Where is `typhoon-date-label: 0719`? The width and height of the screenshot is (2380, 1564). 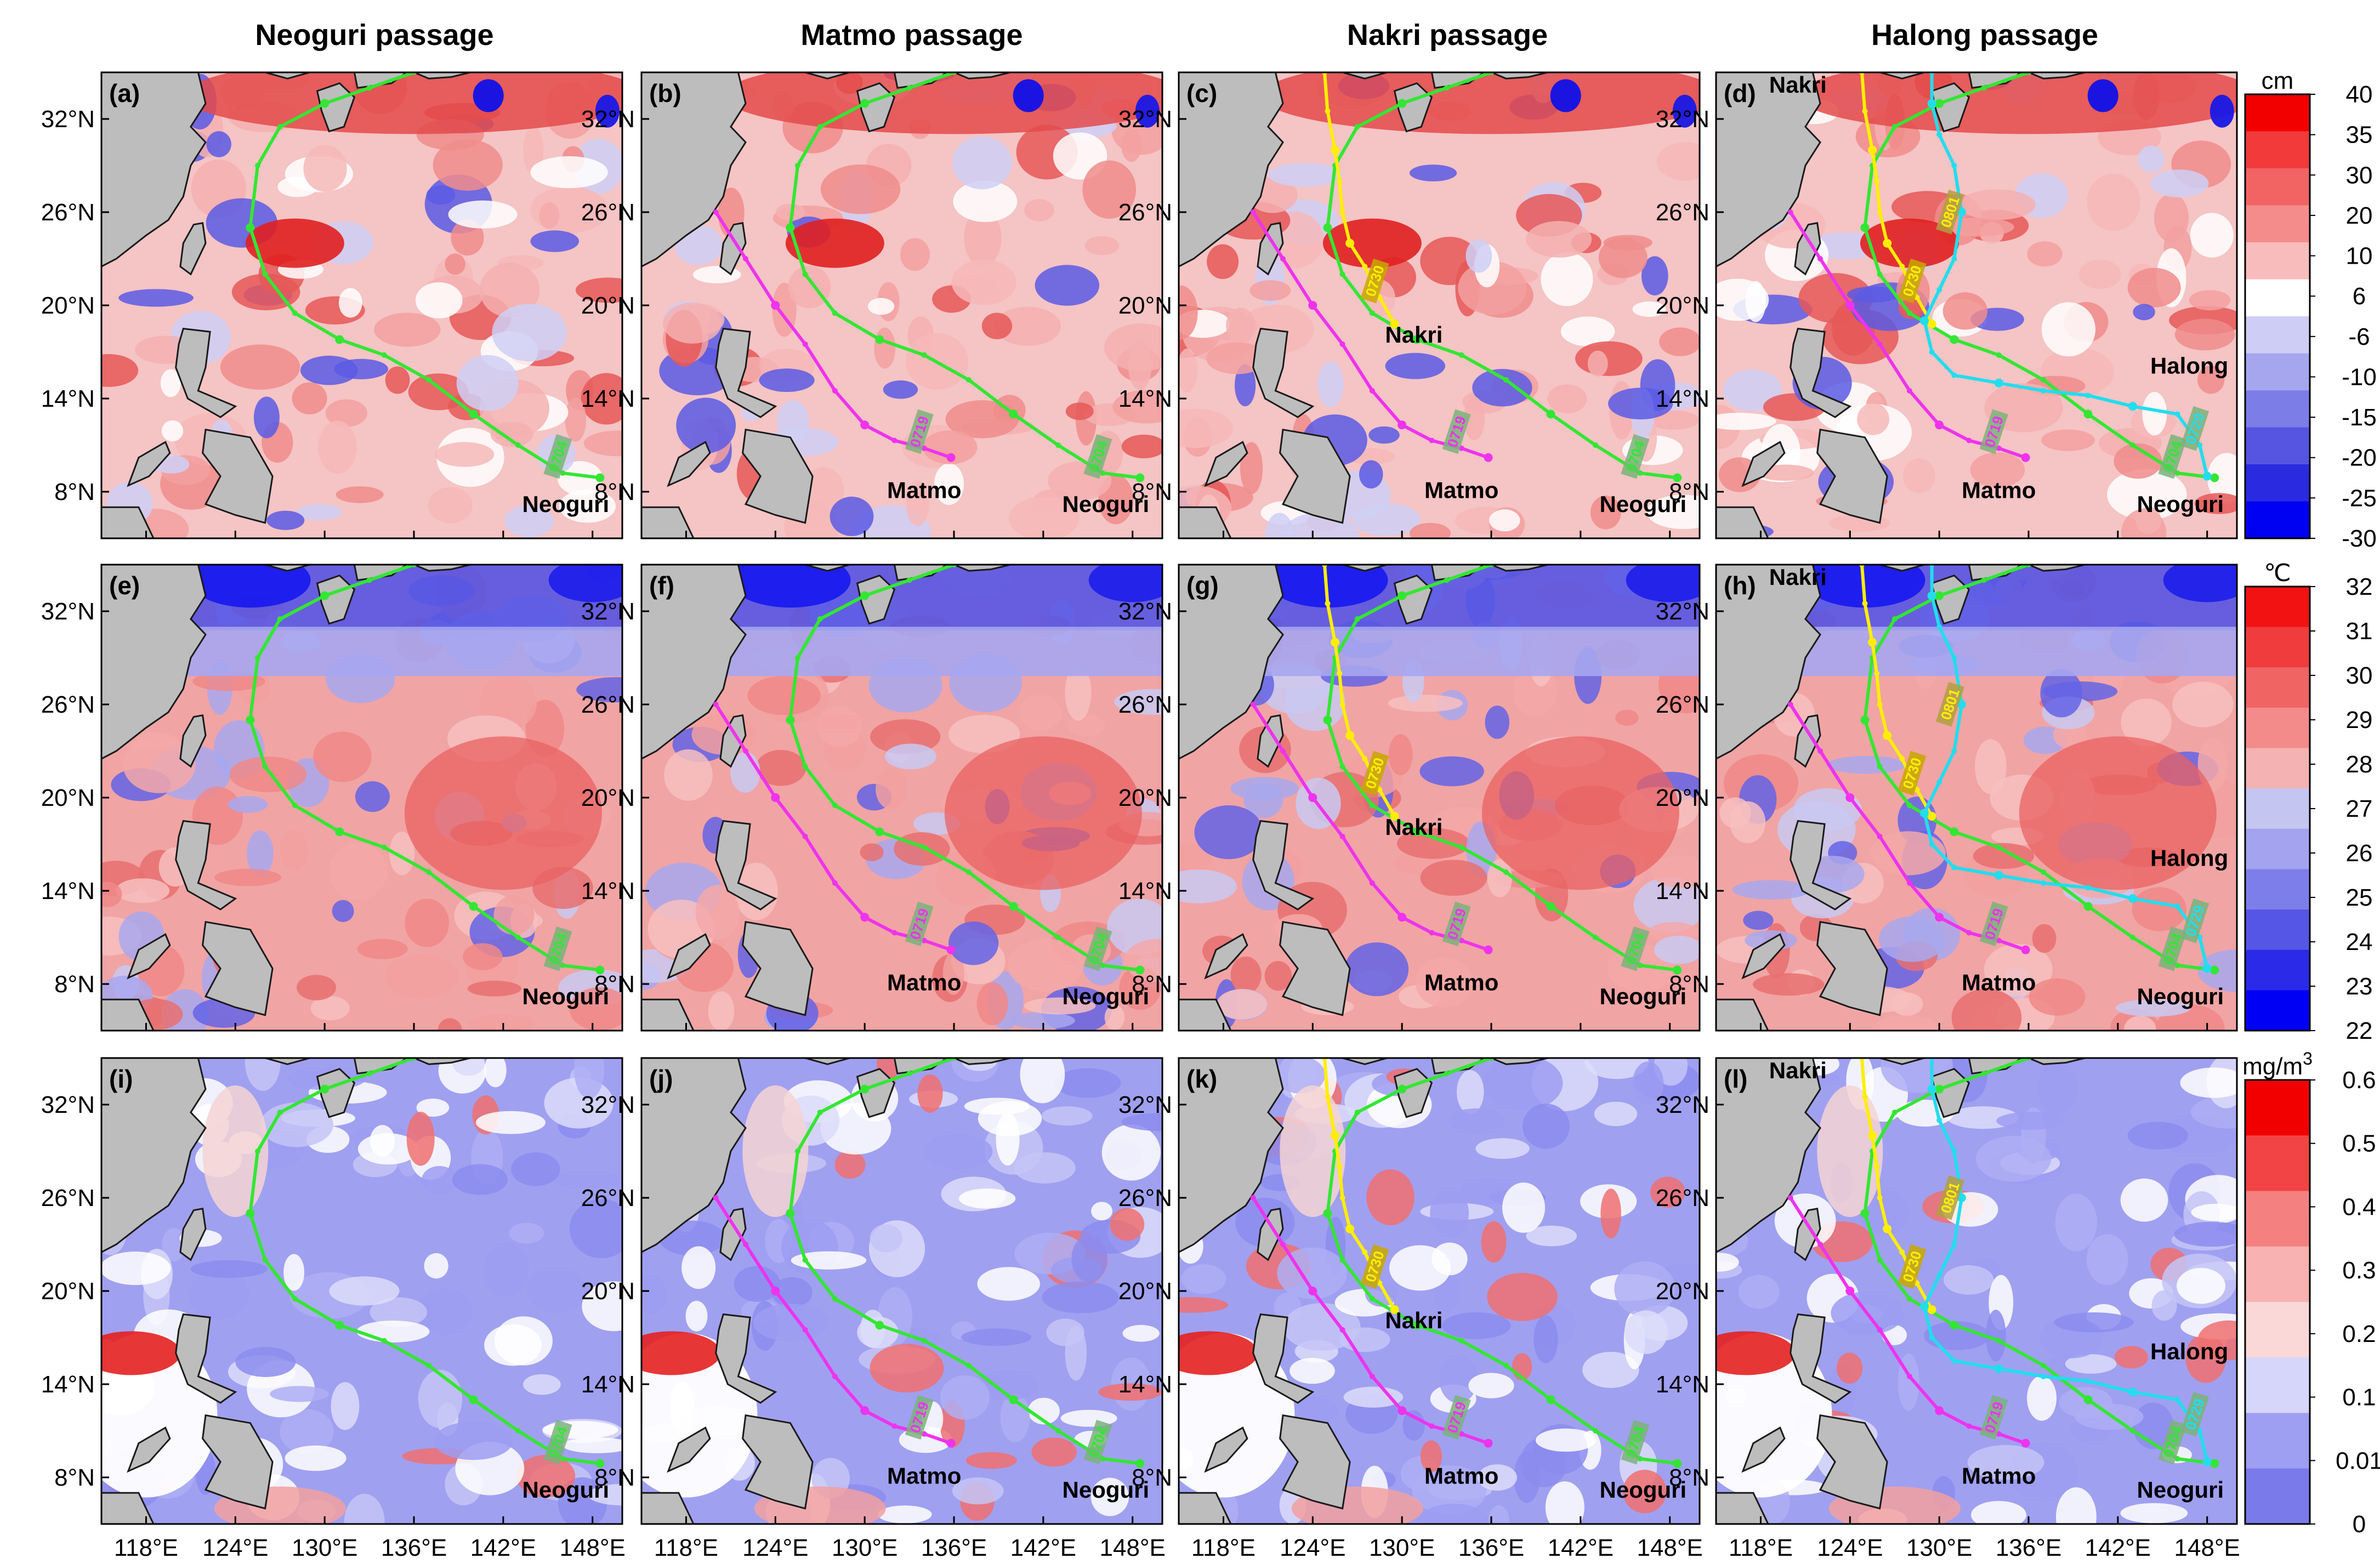
typhoon-date-label: 0719 is located at coordinates (1993, 431).